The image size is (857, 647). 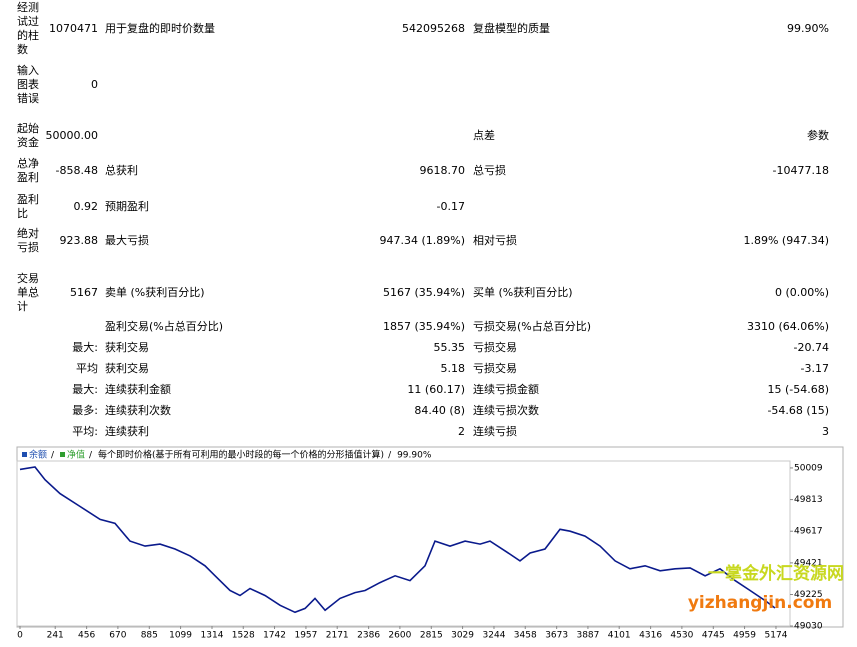 What do you see at coordinates (76, 170) in the screenshot?
I see `table-value: -858.48` at bounding box center [76, 170].